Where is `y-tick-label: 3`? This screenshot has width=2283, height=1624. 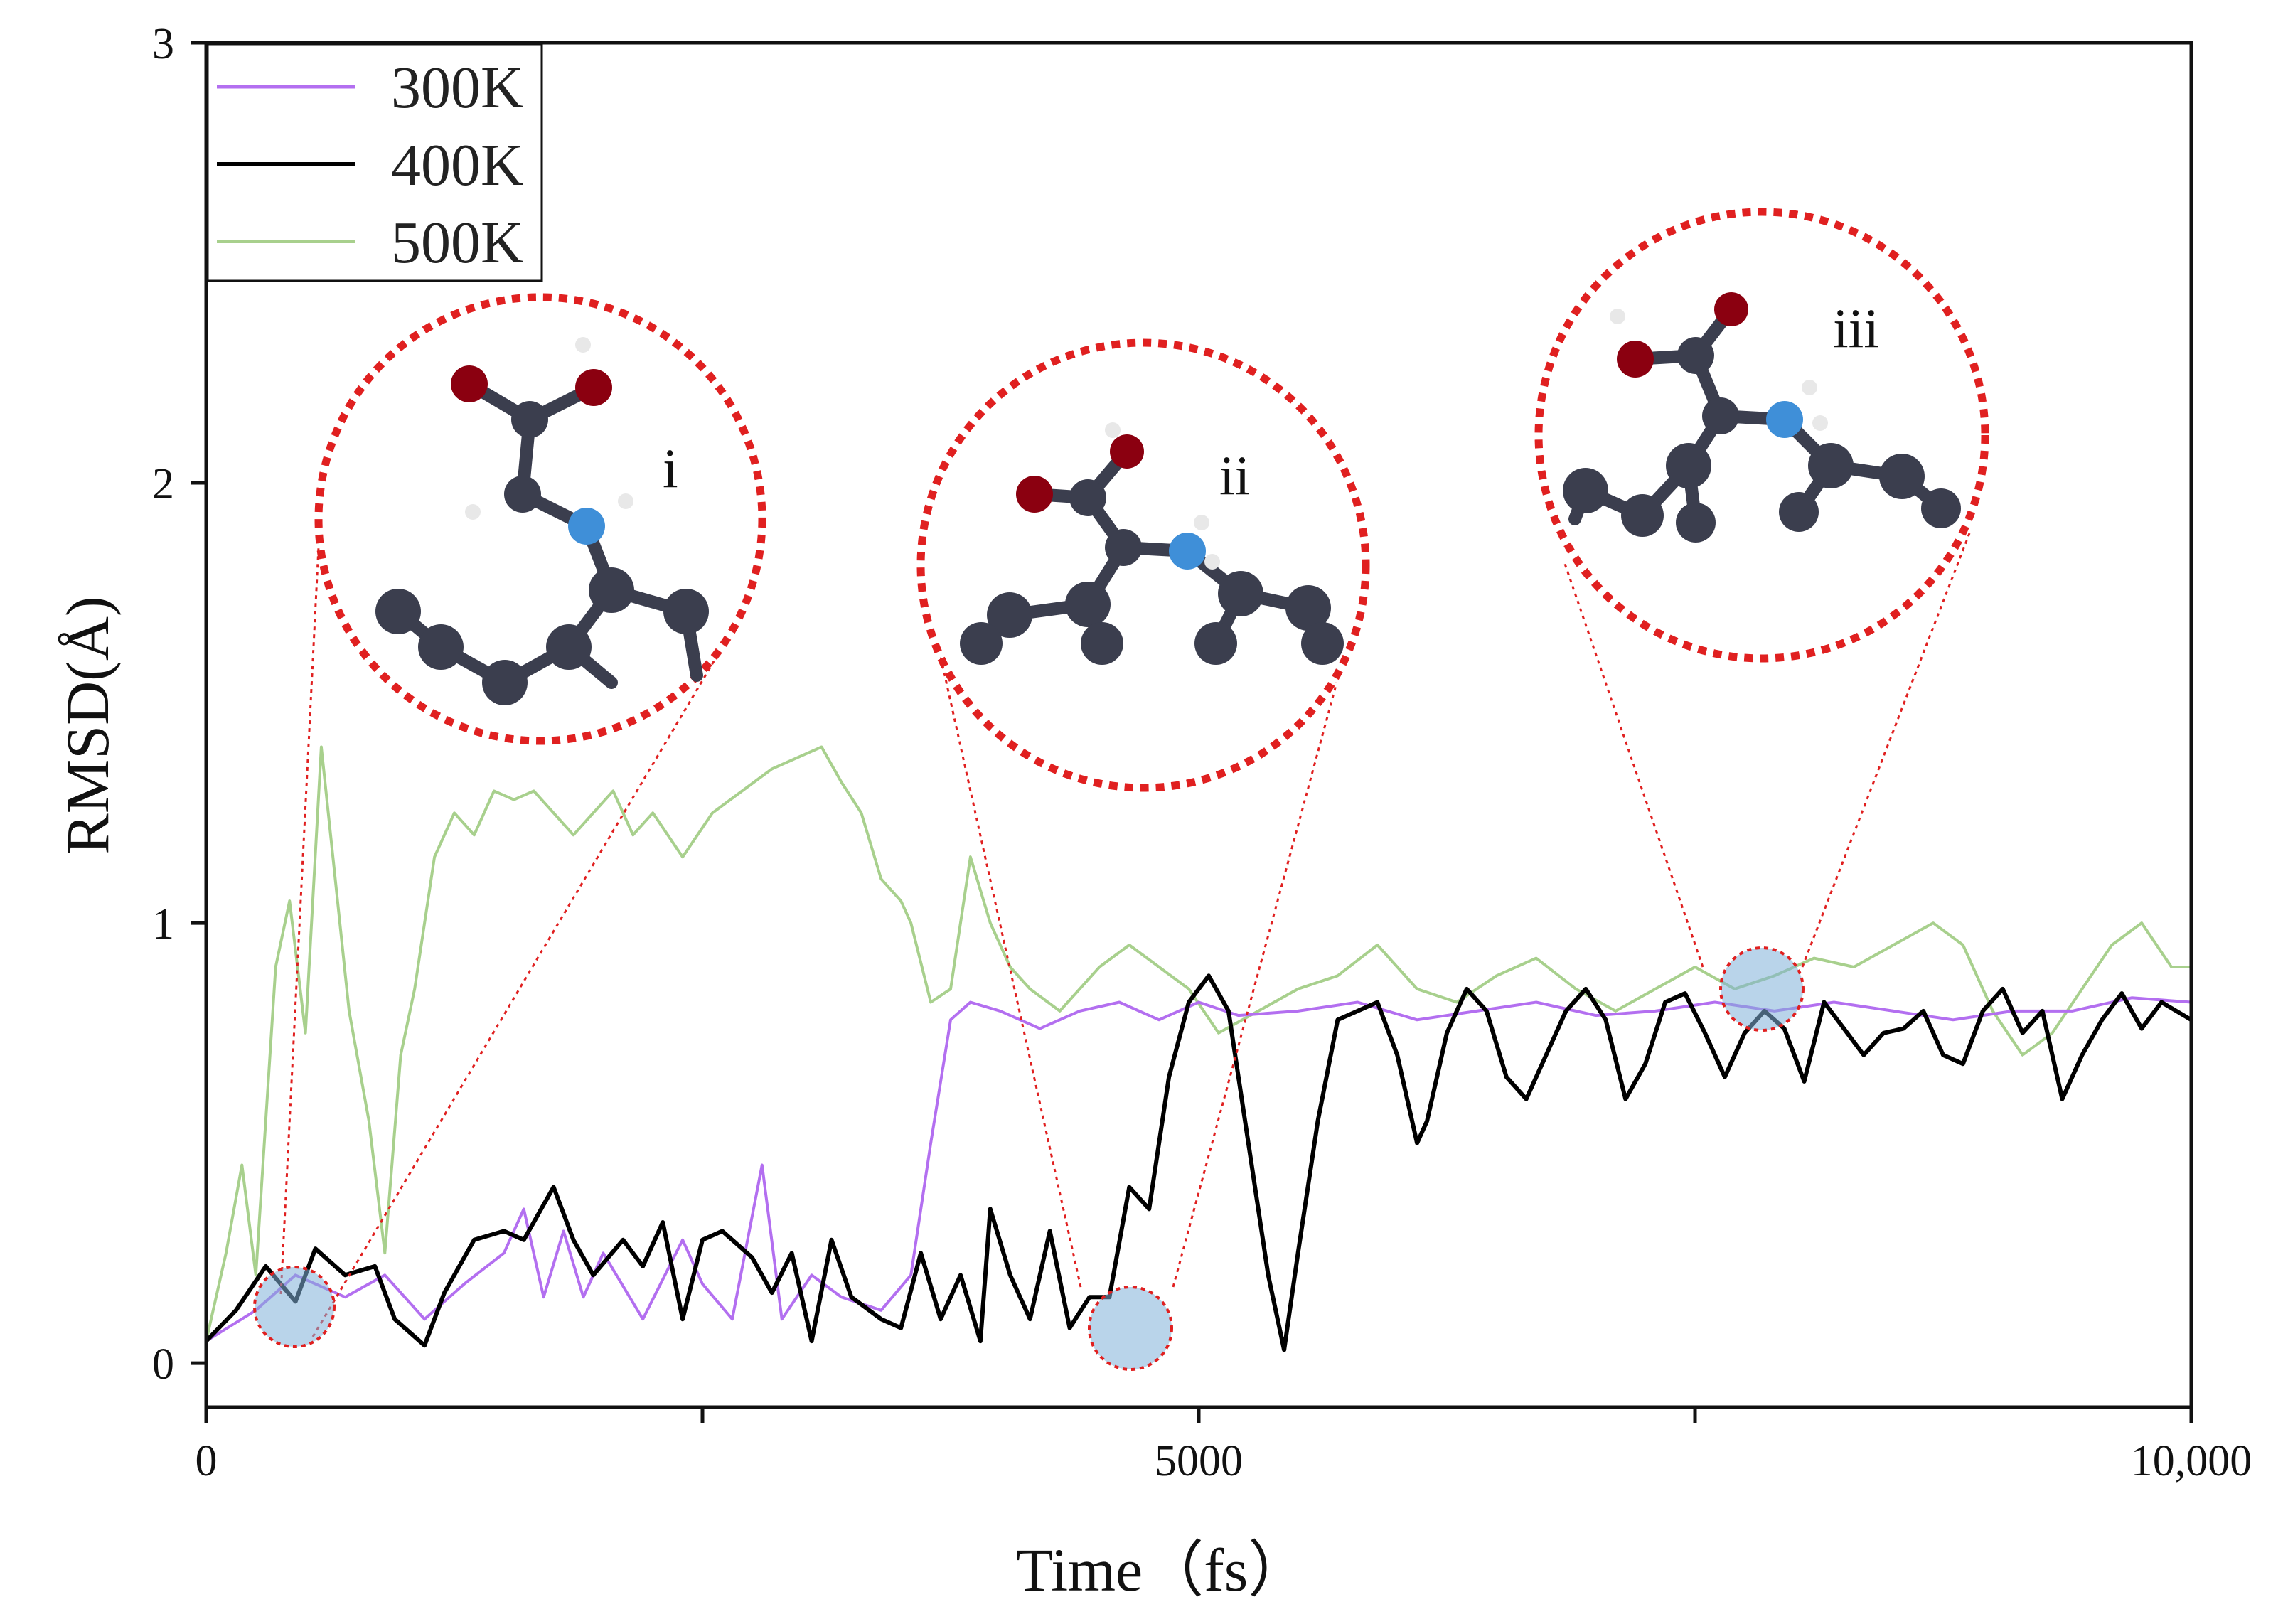
y-tick-label: 3 is located at coordinates (163, 44).